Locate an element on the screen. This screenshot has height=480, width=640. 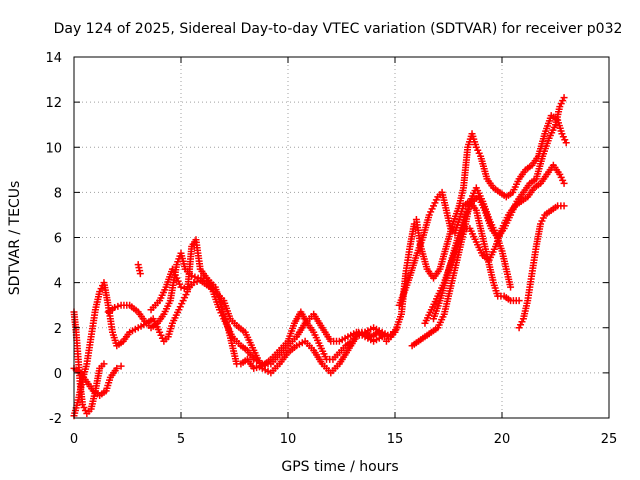
y-tick-label: 12 is located at coordinates (53, 103).